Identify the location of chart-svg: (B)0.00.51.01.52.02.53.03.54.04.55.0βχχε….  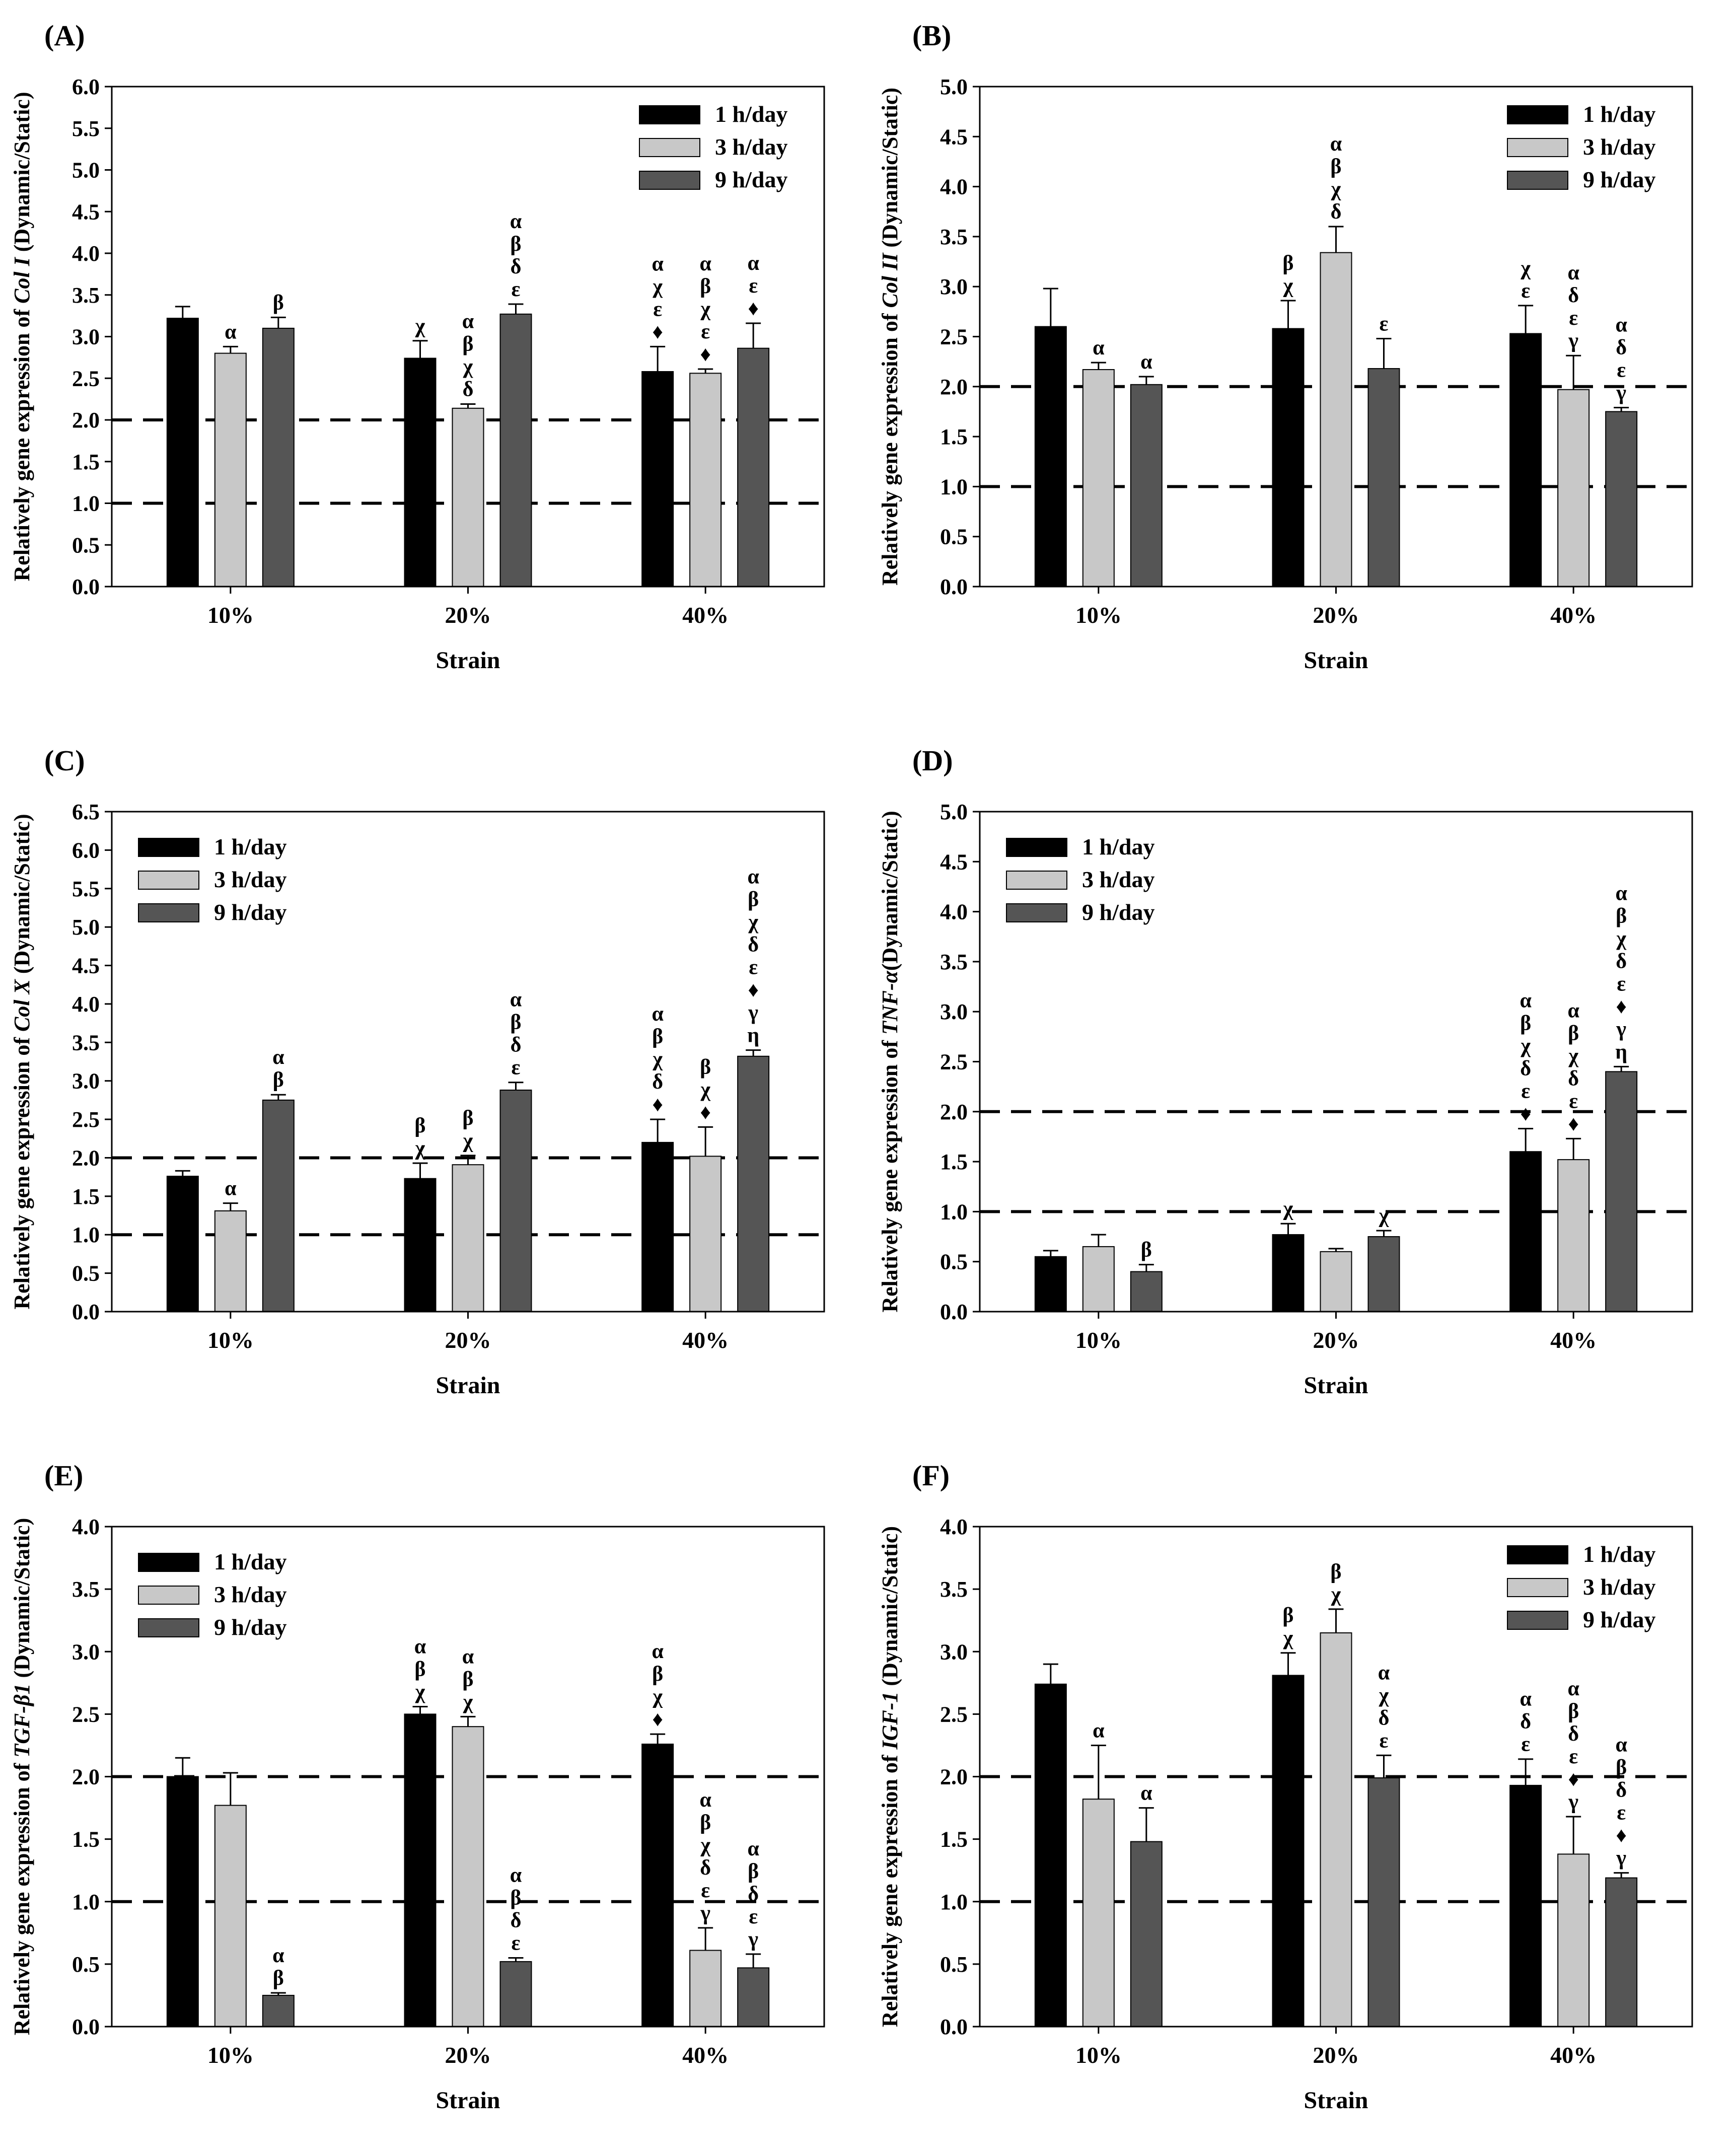
(1285, 346).